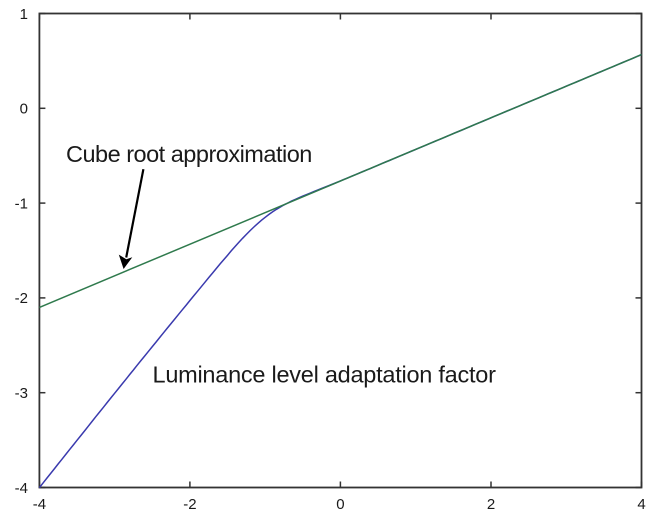  I want to click on svg-text: 4, so click(641, 504).